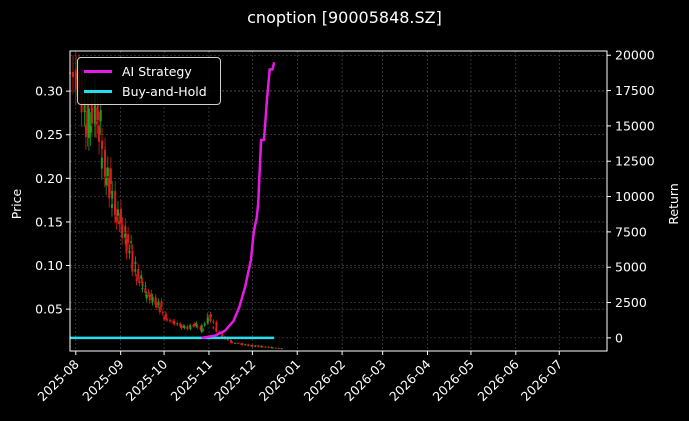  I want to click on legend-item-buy-and-hold: Buy-and-Hold, so click(145, 91).